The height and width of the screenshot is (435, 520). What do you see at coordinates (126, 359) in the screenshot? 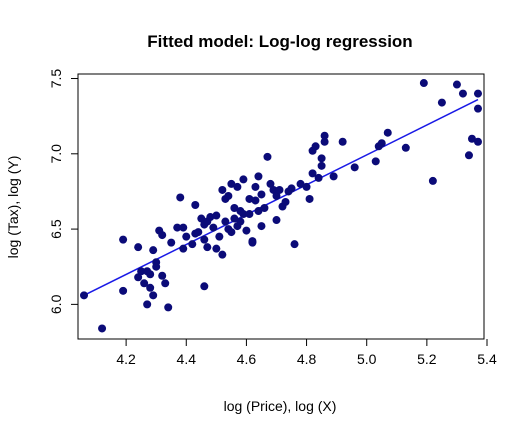
I see `x-tick-label: 4.2` at bounding box center [126, 359].